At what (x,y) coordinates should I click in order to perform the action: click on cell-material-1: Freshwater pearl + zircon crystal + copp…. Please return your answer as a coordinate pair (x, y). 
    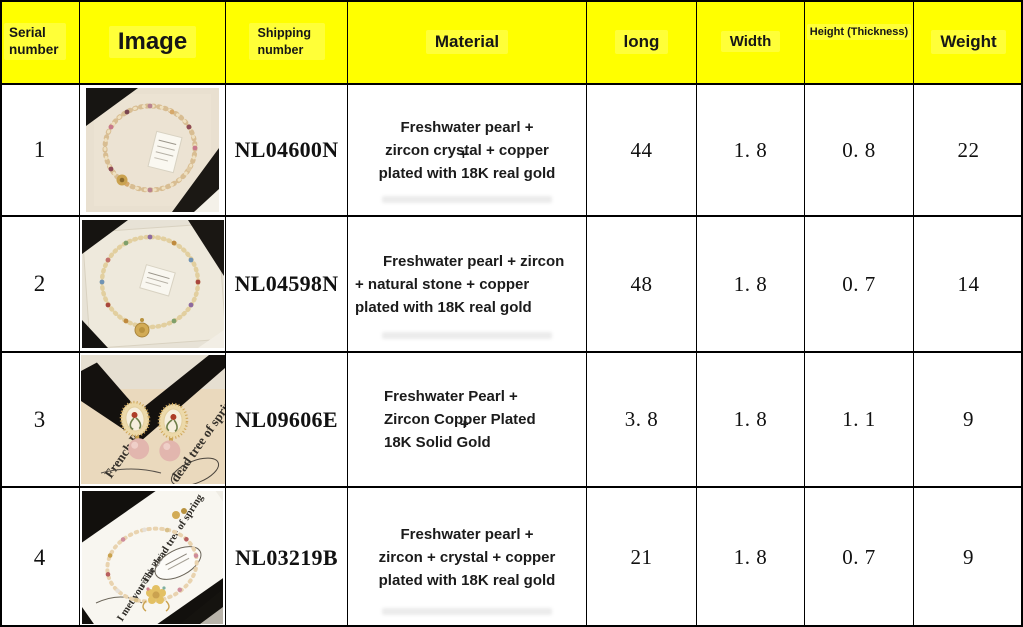
    Looking at the image, I should click on (467, 151).